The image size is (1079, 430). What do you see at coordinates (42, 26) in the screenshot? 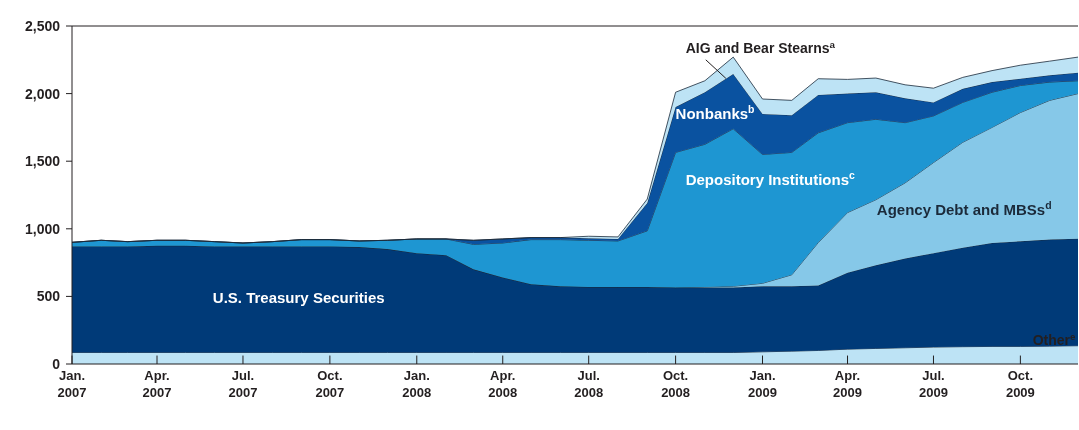
I see `y-tick-label: 2,500` at bounding box center [42, 26].